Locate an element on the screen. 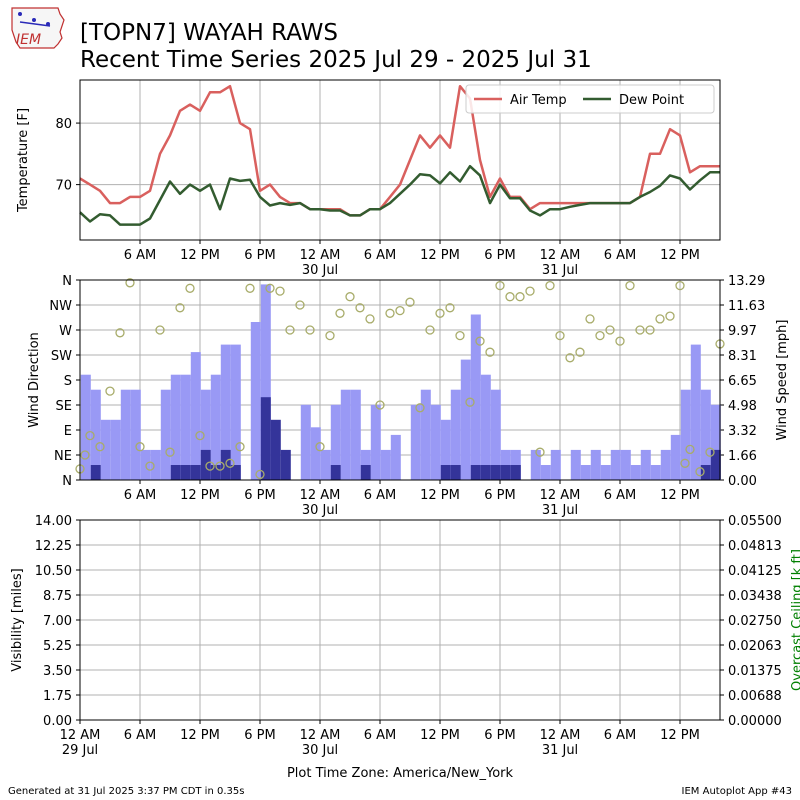 This screenshot has height=800, width=800. vis-xtick-label: 6 PM is located at coordinates (259, 735).